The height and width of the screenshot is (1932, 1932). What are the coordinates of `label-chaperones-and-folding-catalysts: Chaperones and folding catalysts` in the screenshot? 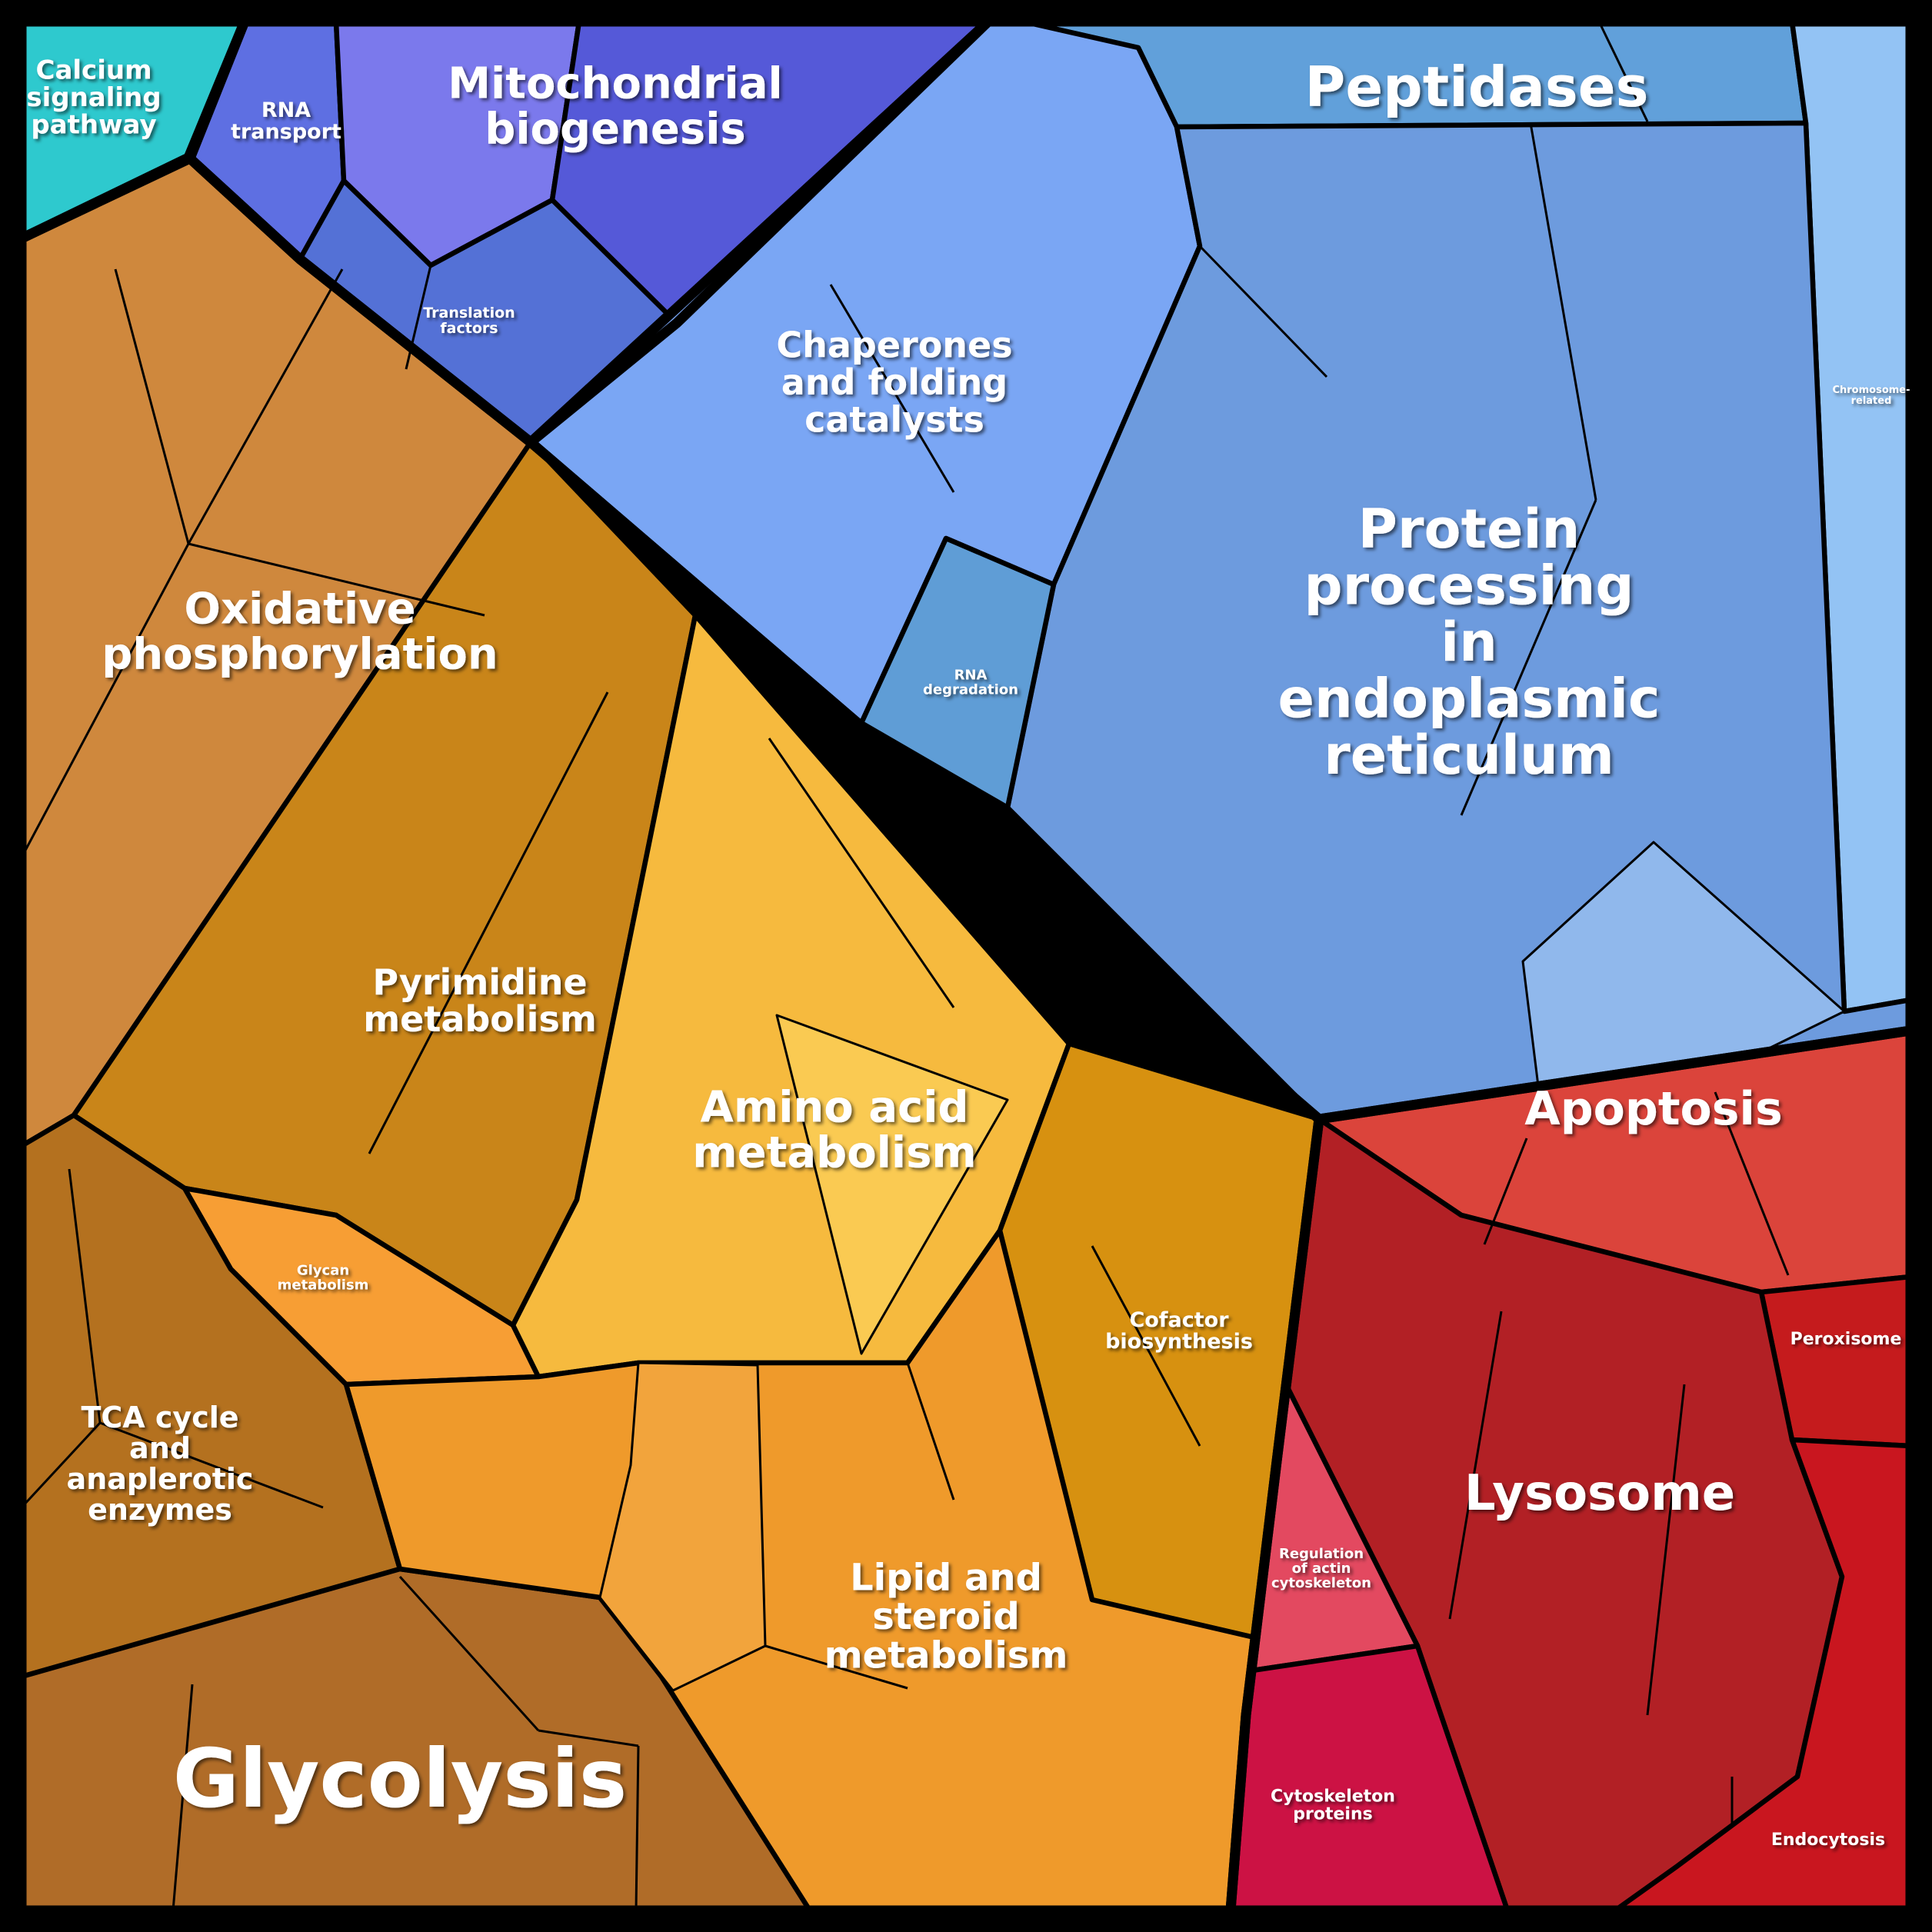 It's located at (894, 382).